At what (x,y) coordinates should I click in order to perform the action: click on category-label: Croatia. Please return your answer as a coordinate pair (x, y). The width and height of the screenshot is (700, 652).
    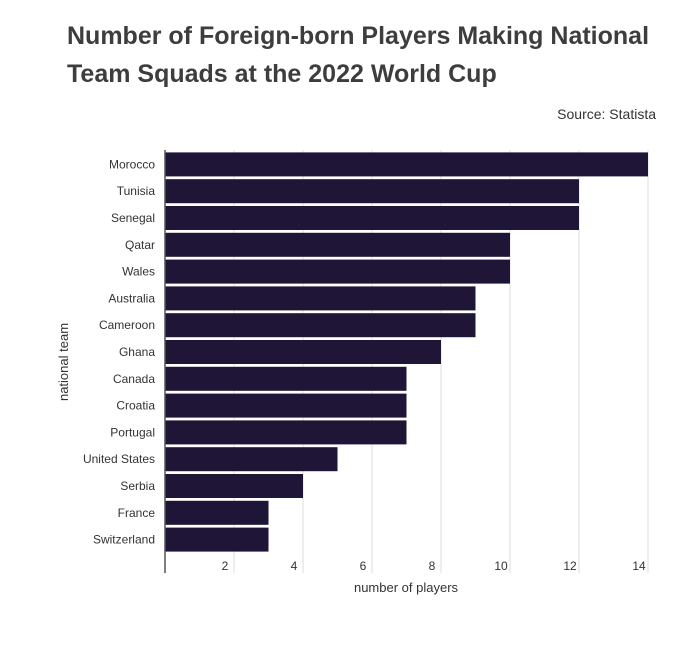
    Looking at the image, I should click on (135, 406).